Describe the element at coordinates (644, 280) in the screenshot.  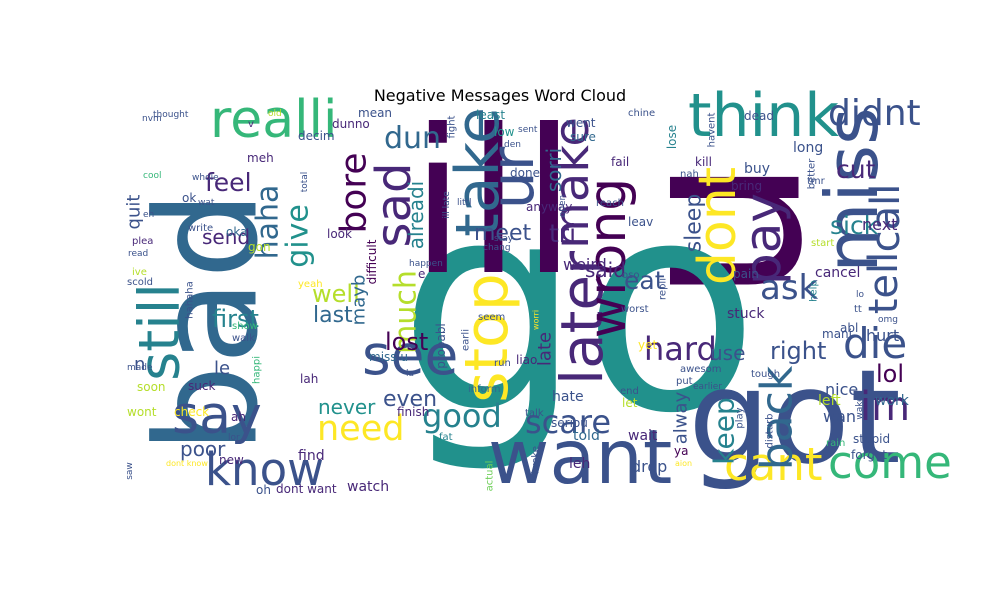
I see `word-eat: eat` at that location.